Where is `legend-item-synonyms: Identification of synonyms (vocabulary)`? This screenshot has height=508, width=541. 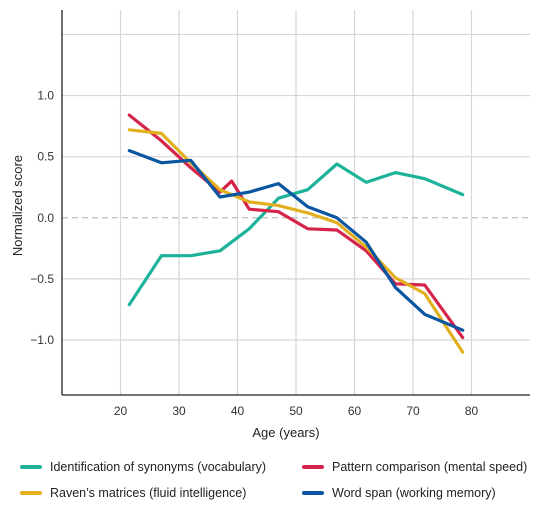
legend-item-synonyms: Identification of synonyms (vocabulary) is located at coordinates (143, 467).